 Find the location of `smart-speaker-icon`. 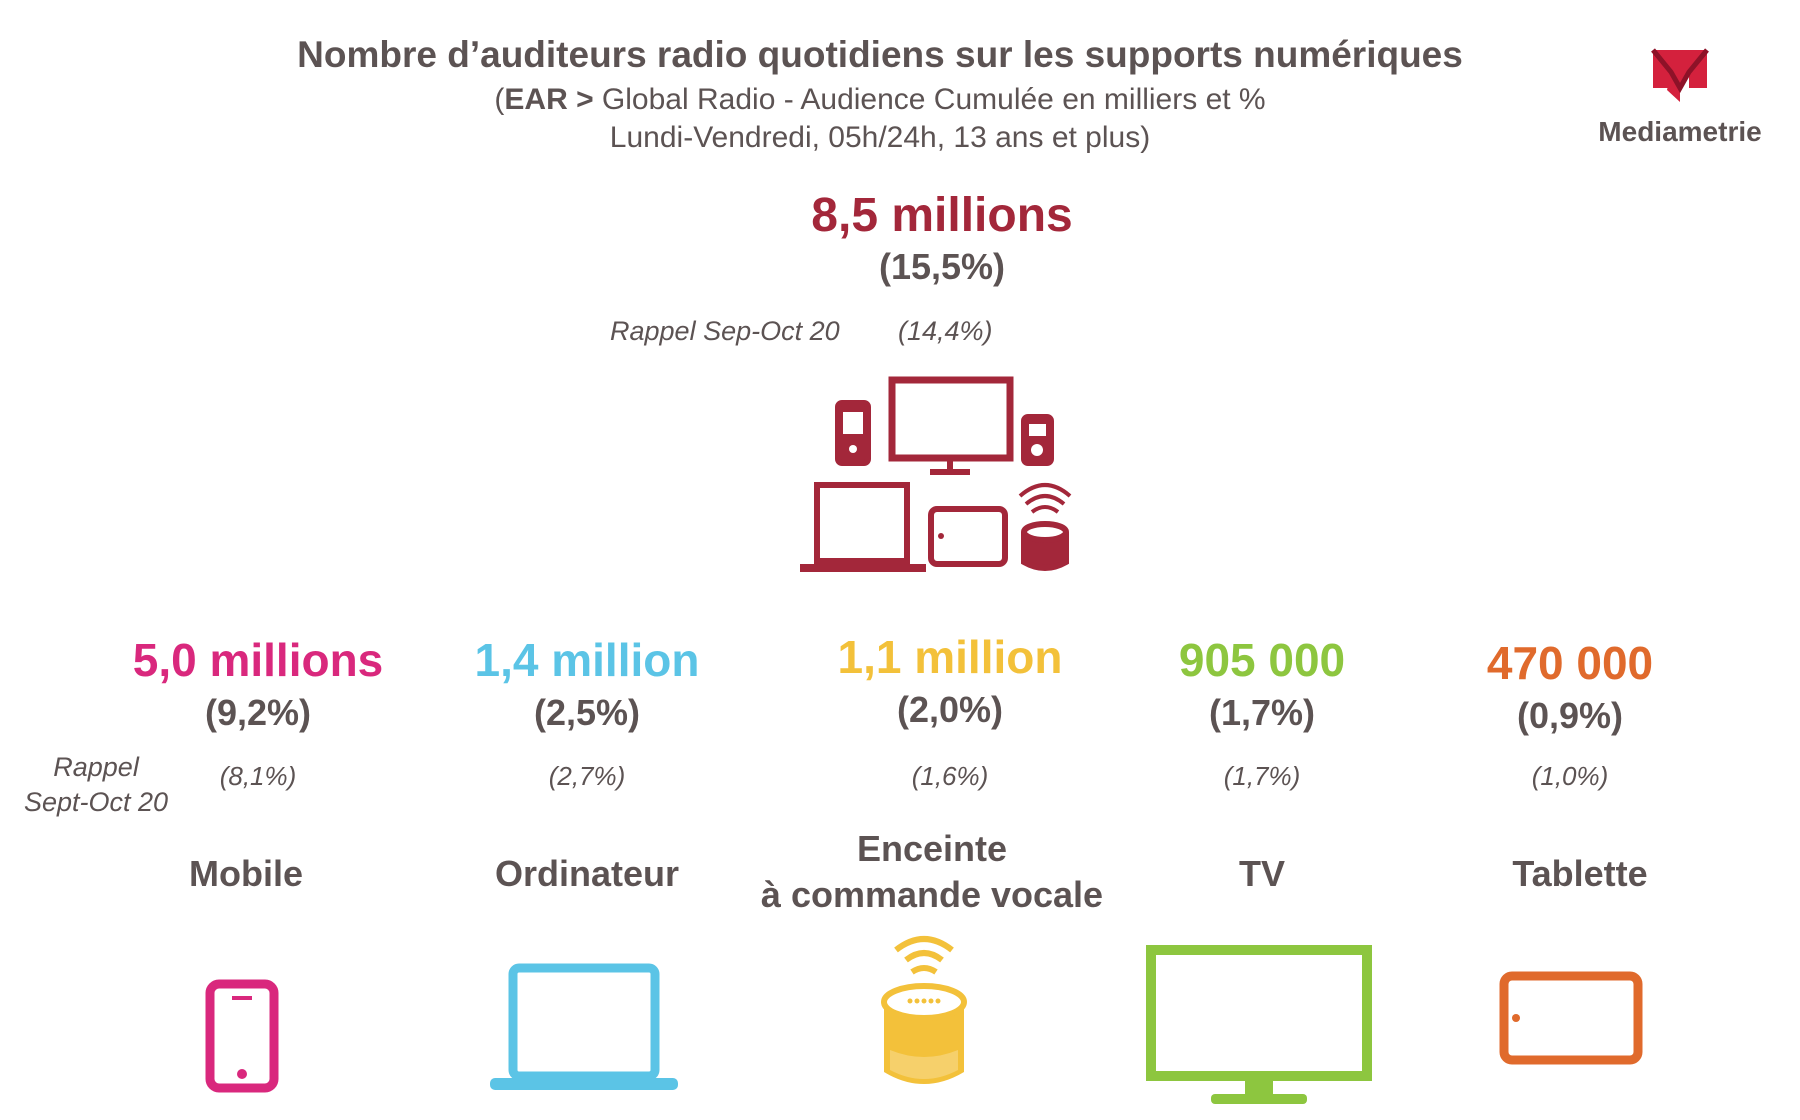

smart-speaker-icon is located at coordinates (924, 1014).